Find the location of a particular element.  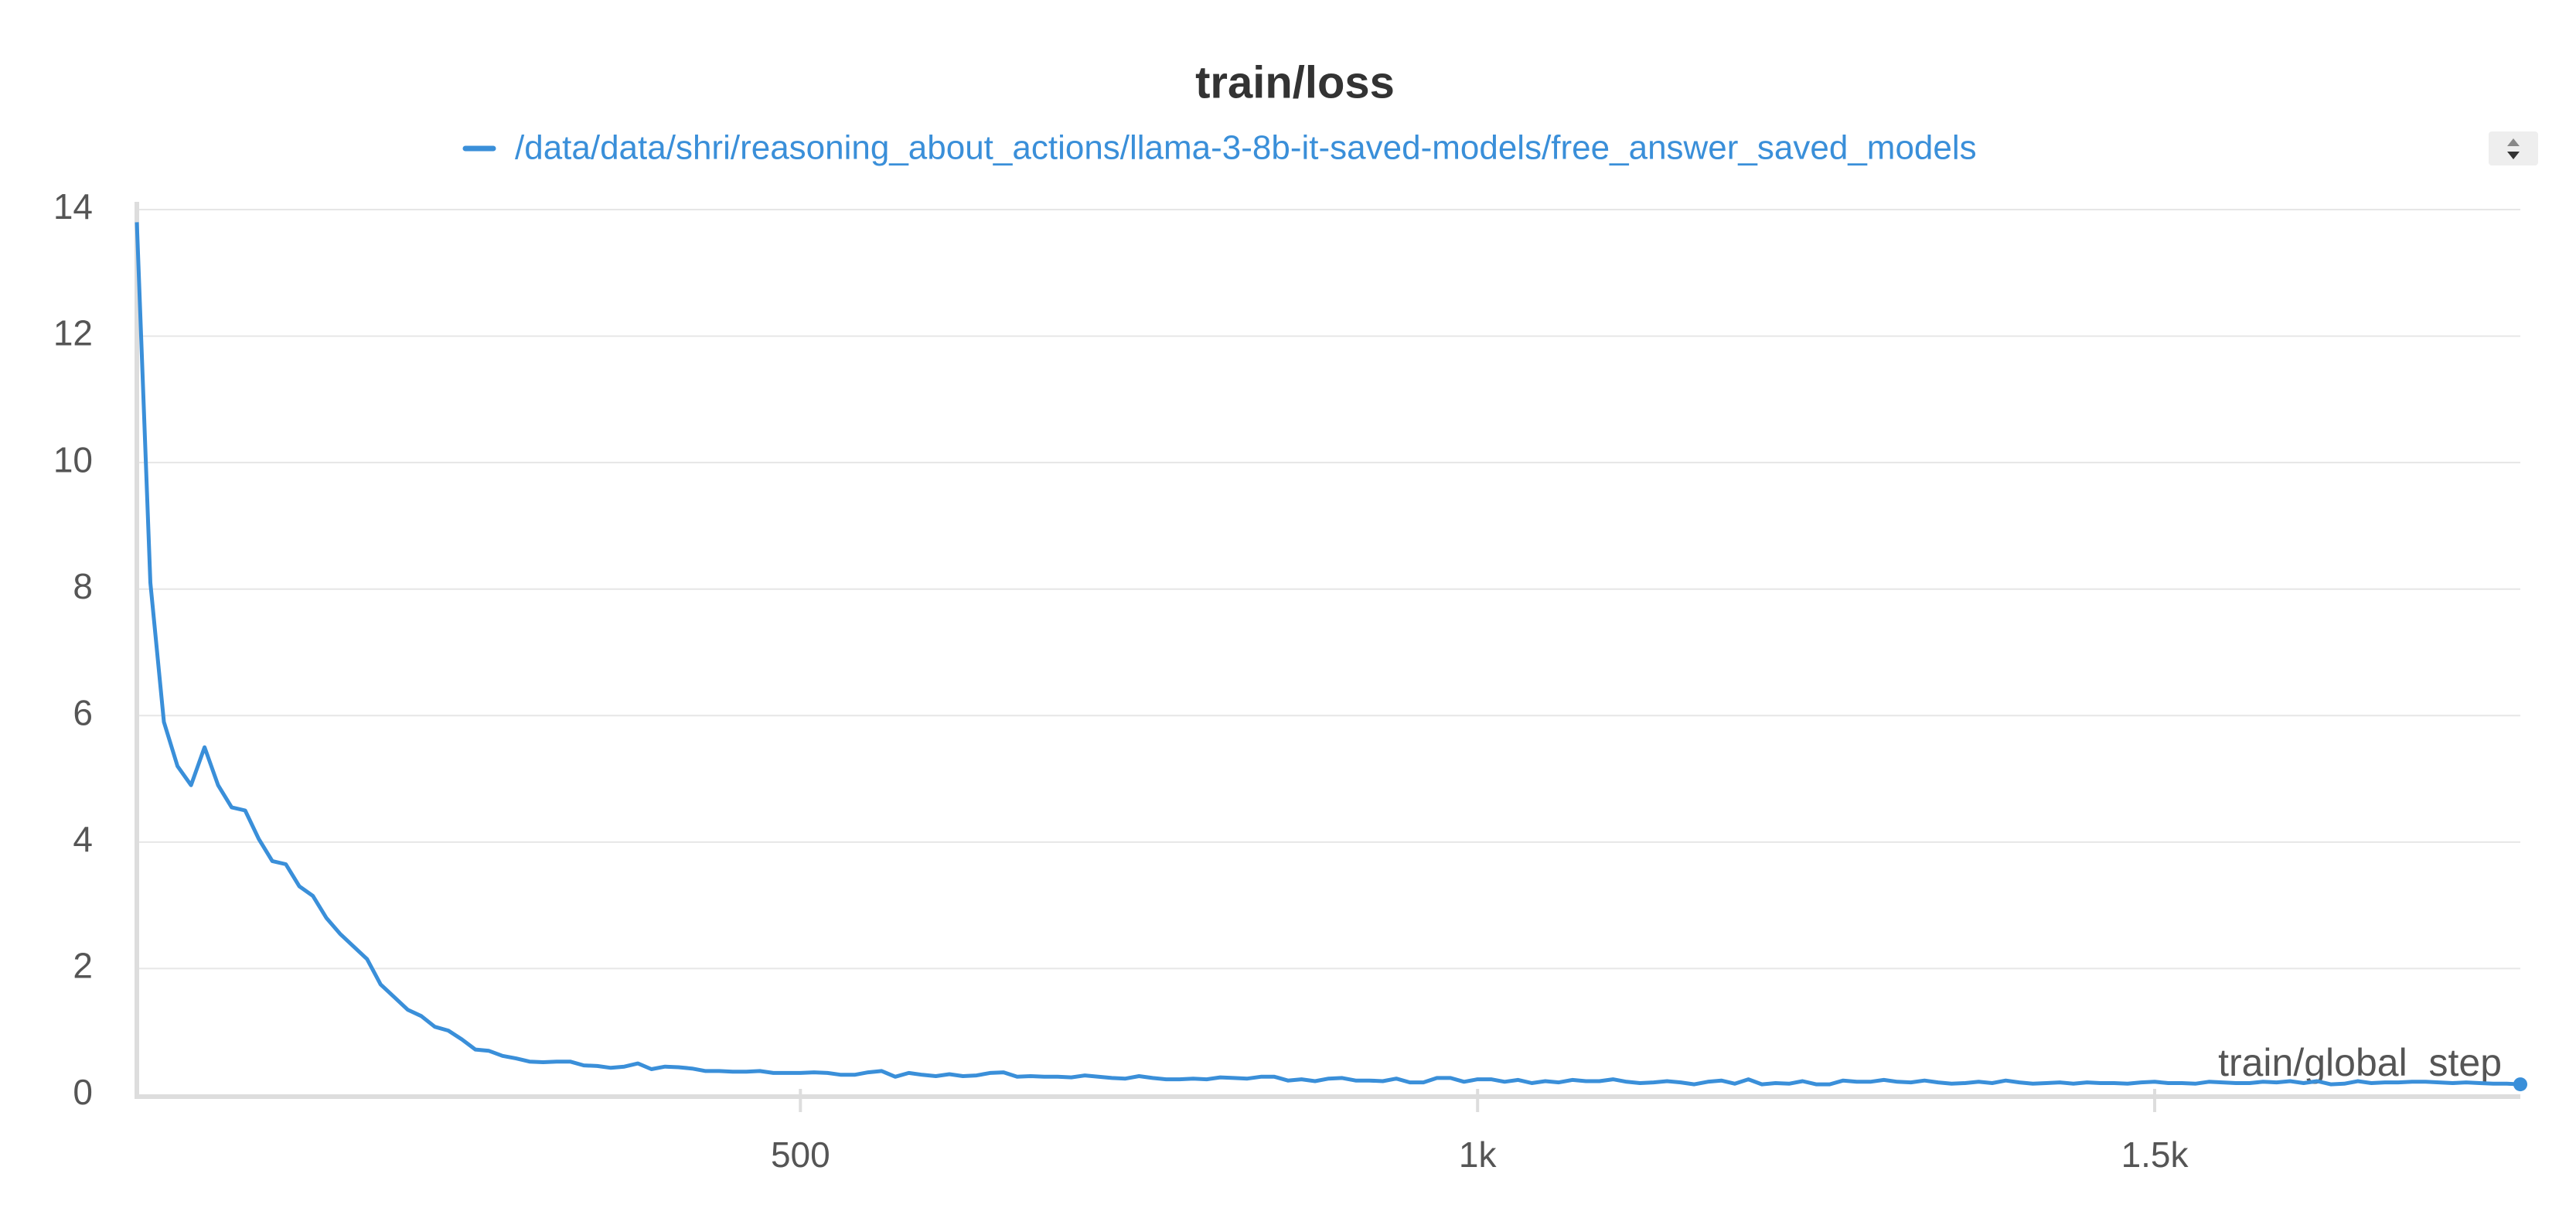

y-tick-label: 10 is located at coordinates (73, 459).